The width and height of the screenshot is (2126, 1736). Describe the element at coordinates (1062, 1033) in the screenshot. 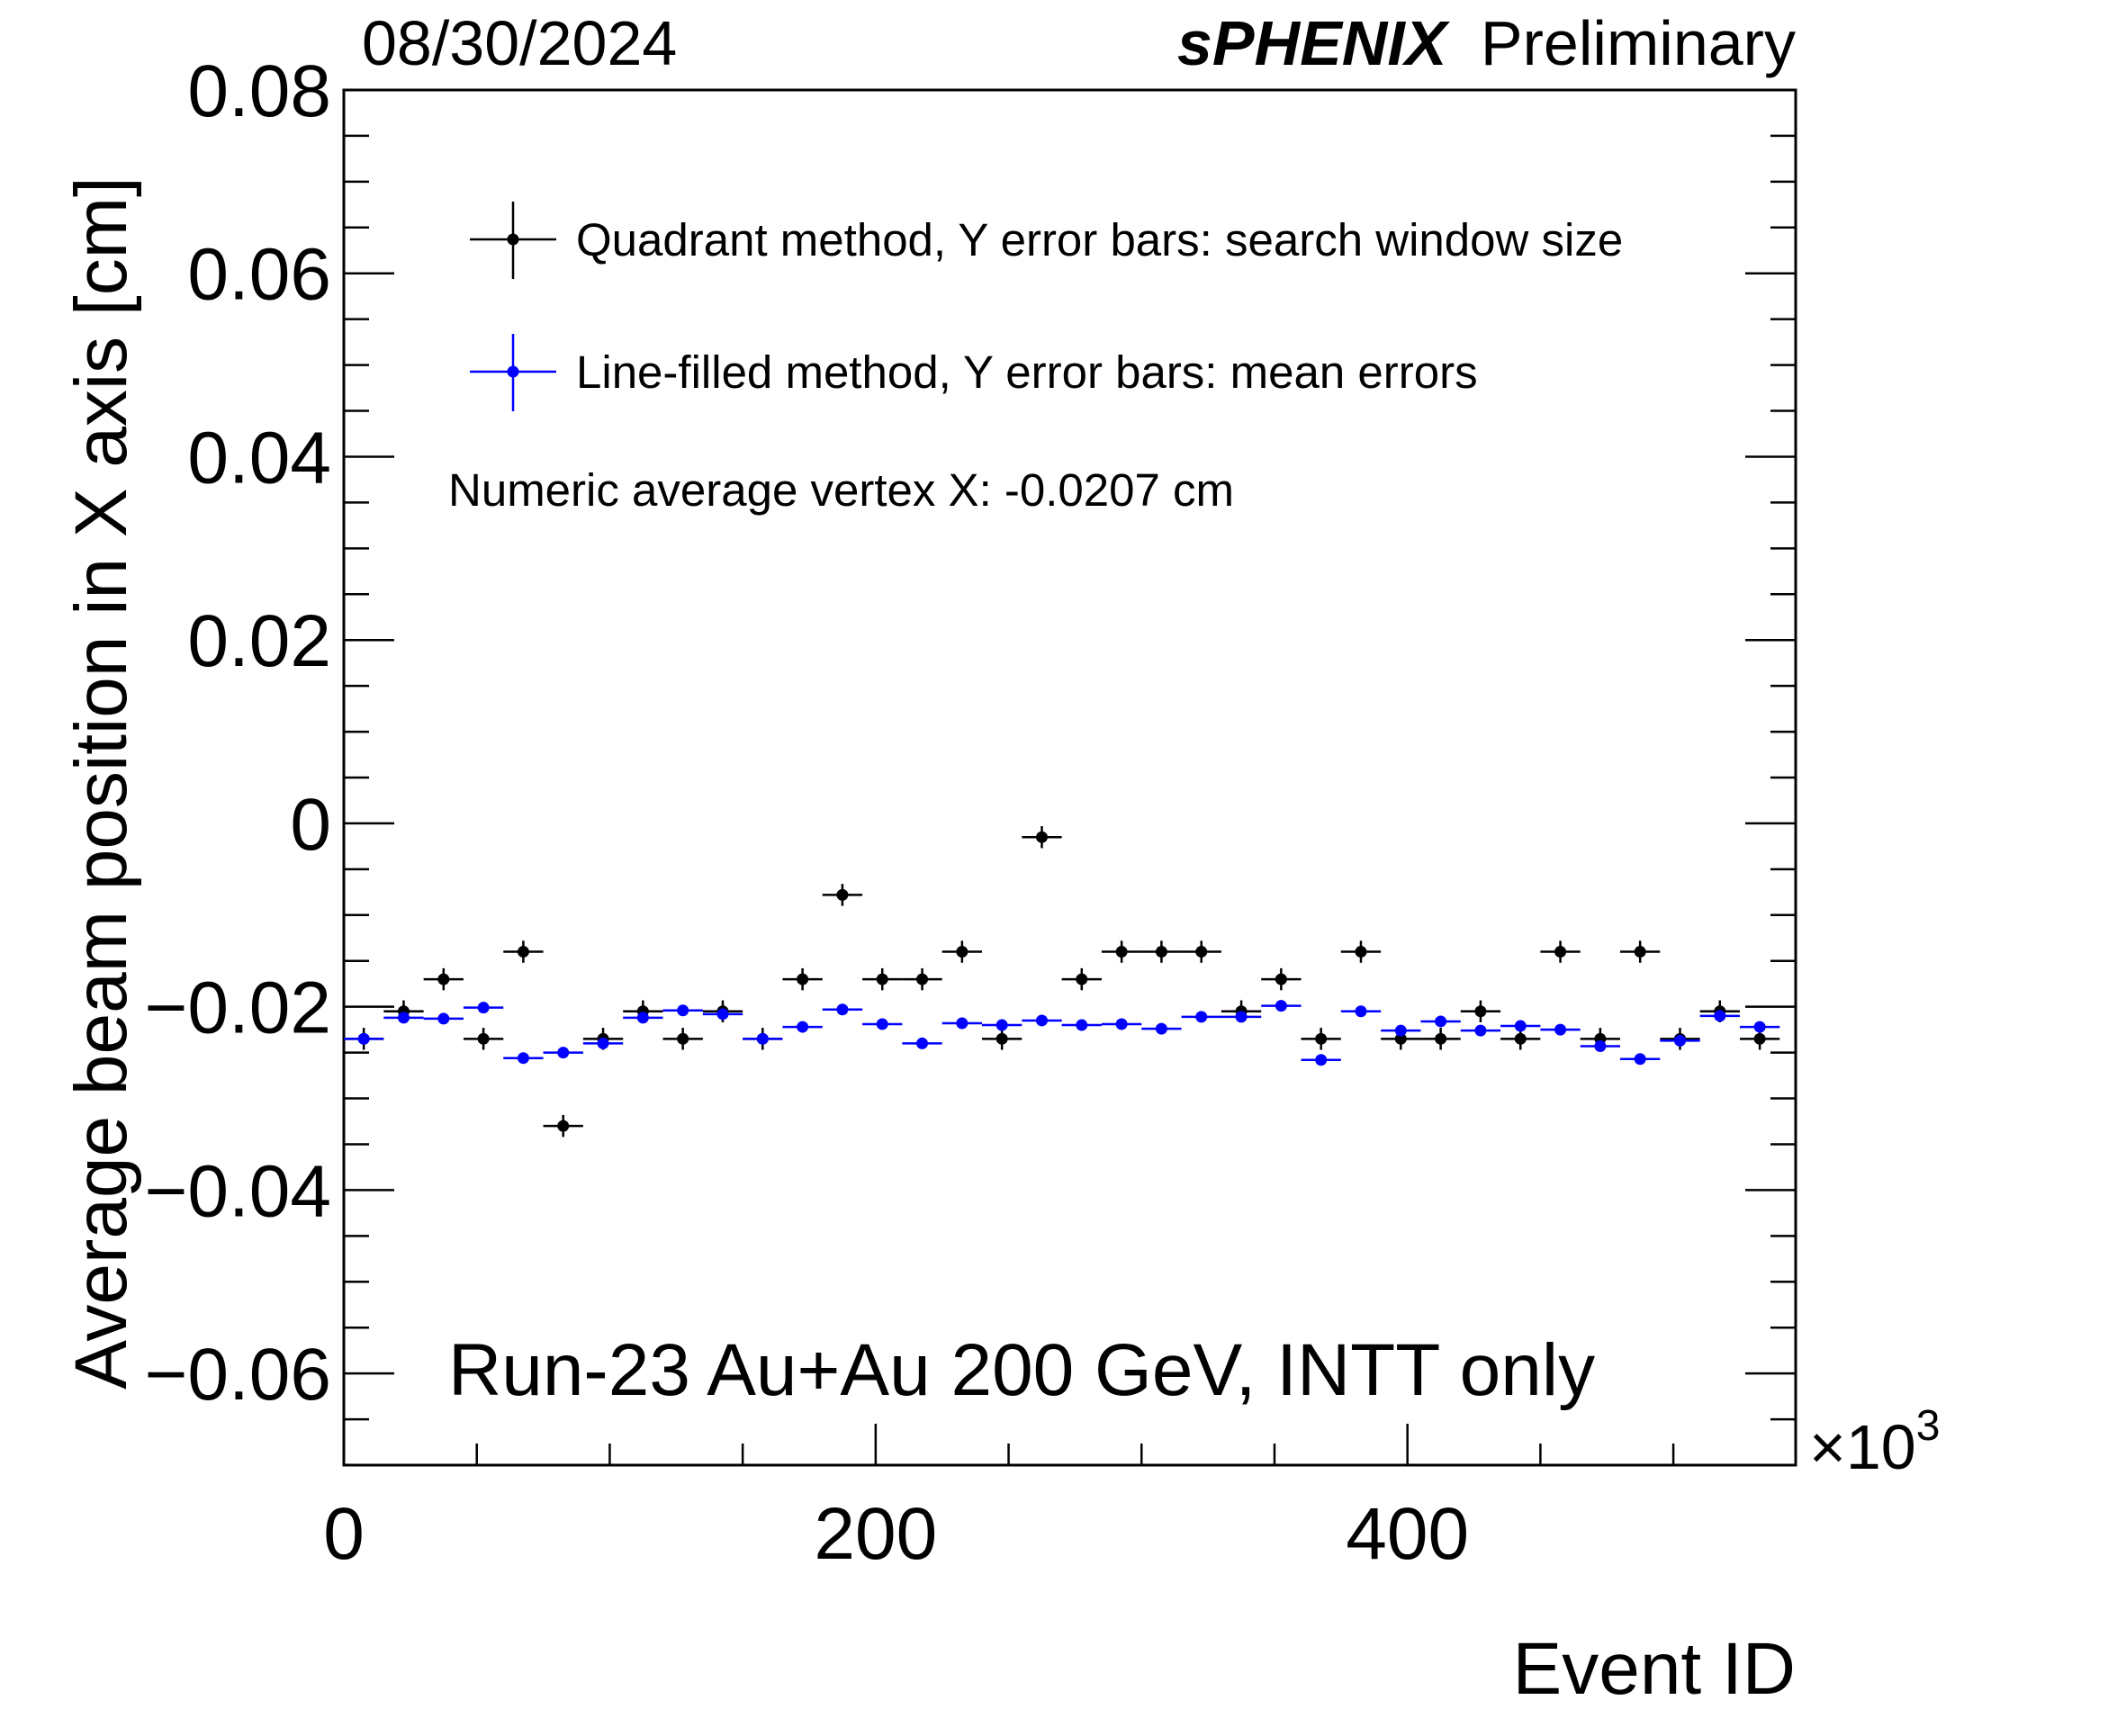

I see `series-linefilled` at that location.